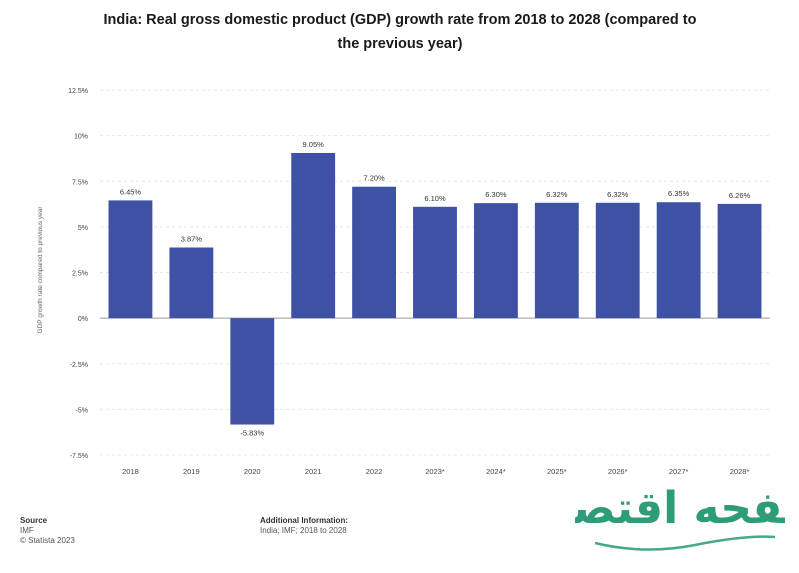 The width and height of the screenshot is (799, 573). Describe the element at coordinates (27, 530) in the screenshot. I see `source-name: IMF` at that location.